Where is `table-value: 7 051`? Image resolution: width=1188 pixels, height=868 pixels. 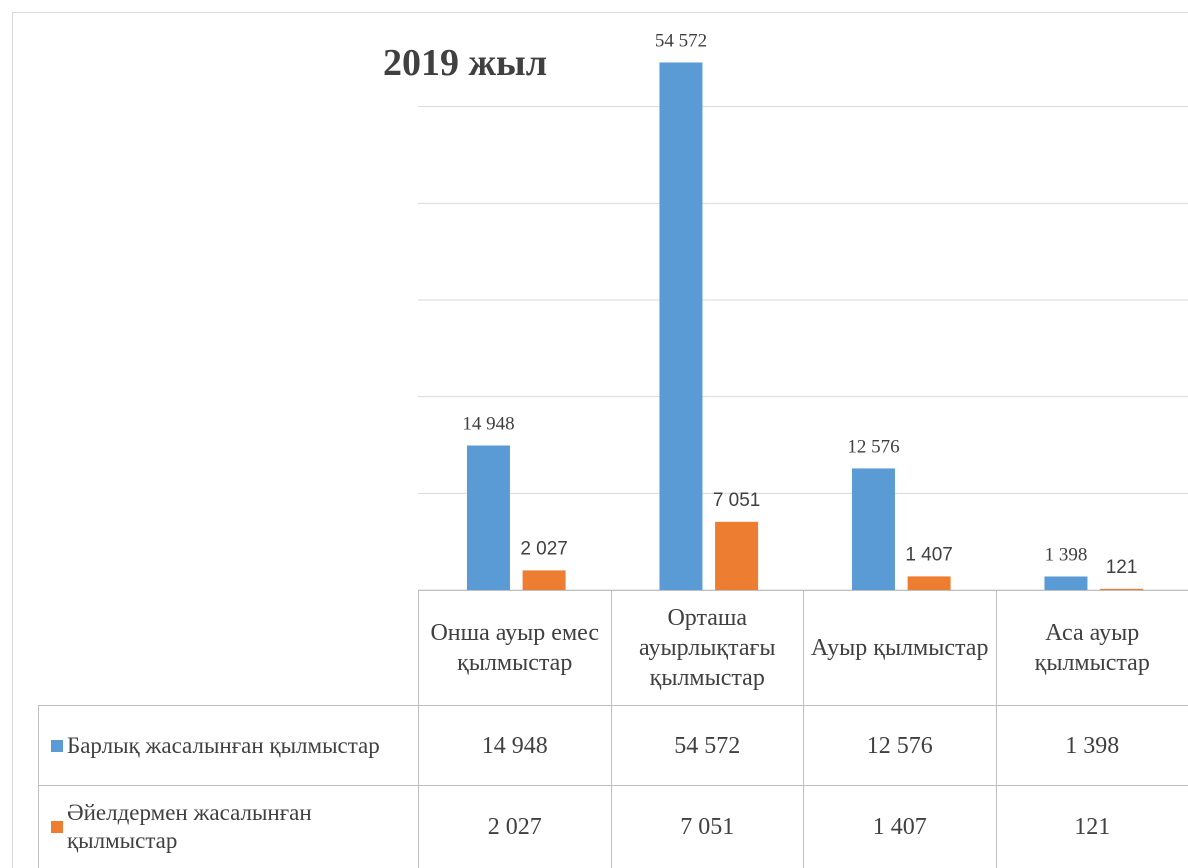
table-value: 7 051 is located at coordinates (706, 826).